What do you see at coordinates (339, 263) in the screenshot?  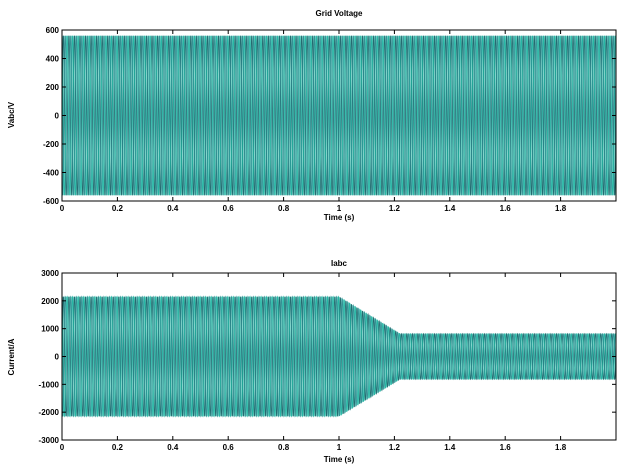 I see `chart-title: Iabc` at bounding box center [339, 263].